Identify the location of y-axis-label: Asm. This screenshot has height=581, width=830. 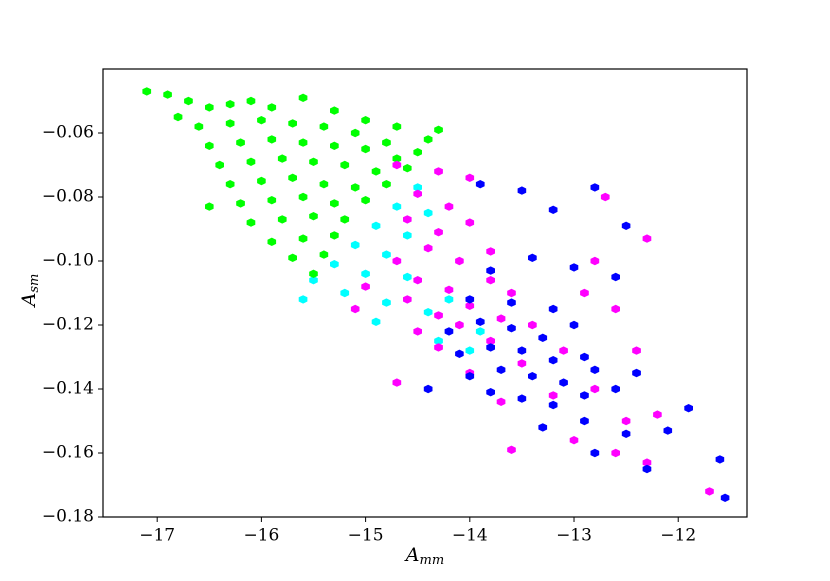
(30, 291).